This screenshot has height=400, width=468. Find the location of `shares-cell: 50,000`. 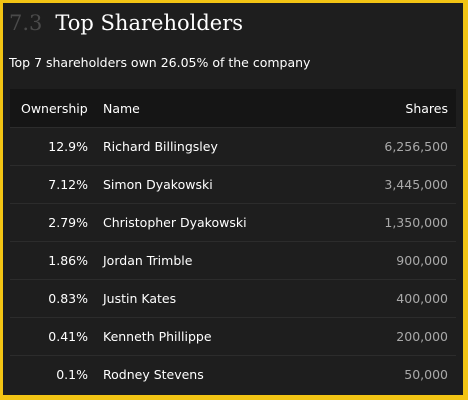

shares-cell: 50,000 is located at coordinates (426, 374).